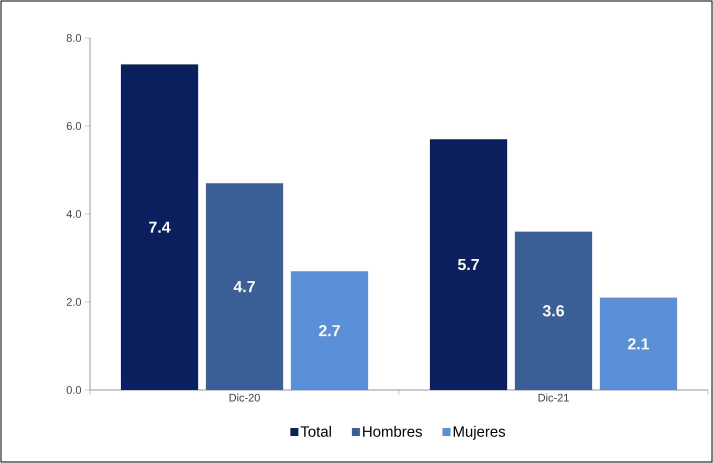  Describe the element at coordinates (553, 398) in the screenshot. I see `x-tick-label: Dic-21` at that location.